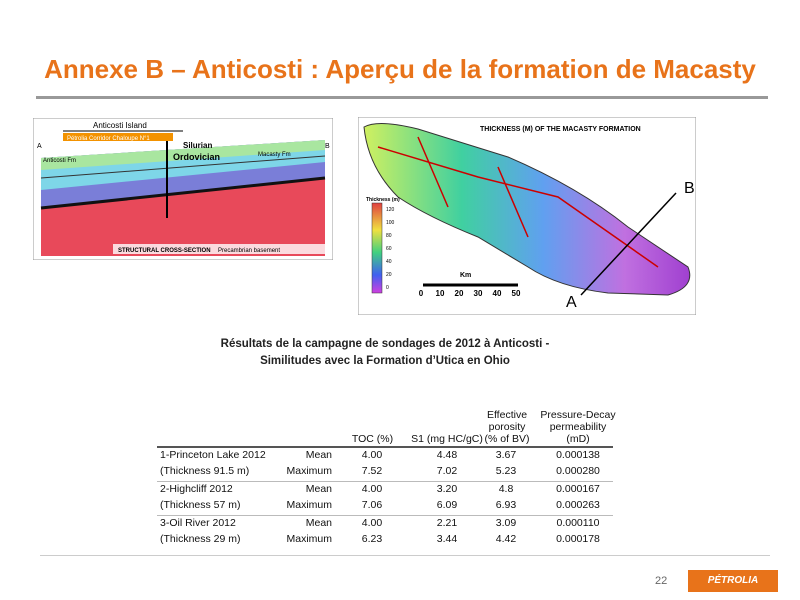 This screenshot has width=800, height=600. Describe the element at coordinates (733, 581) in the screenshot. I see `logo: PÉTROLIA` at that location.